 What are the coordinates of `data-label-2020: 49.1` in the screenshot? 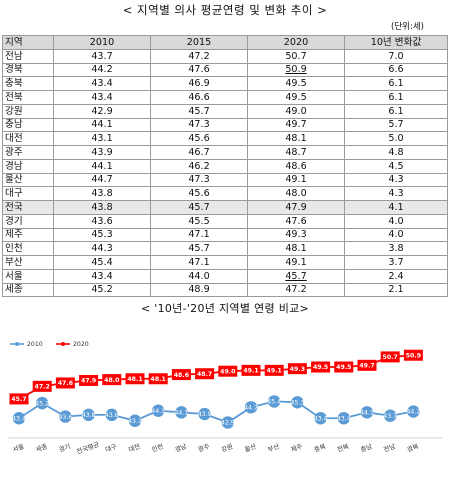 It's located at (274, 371).